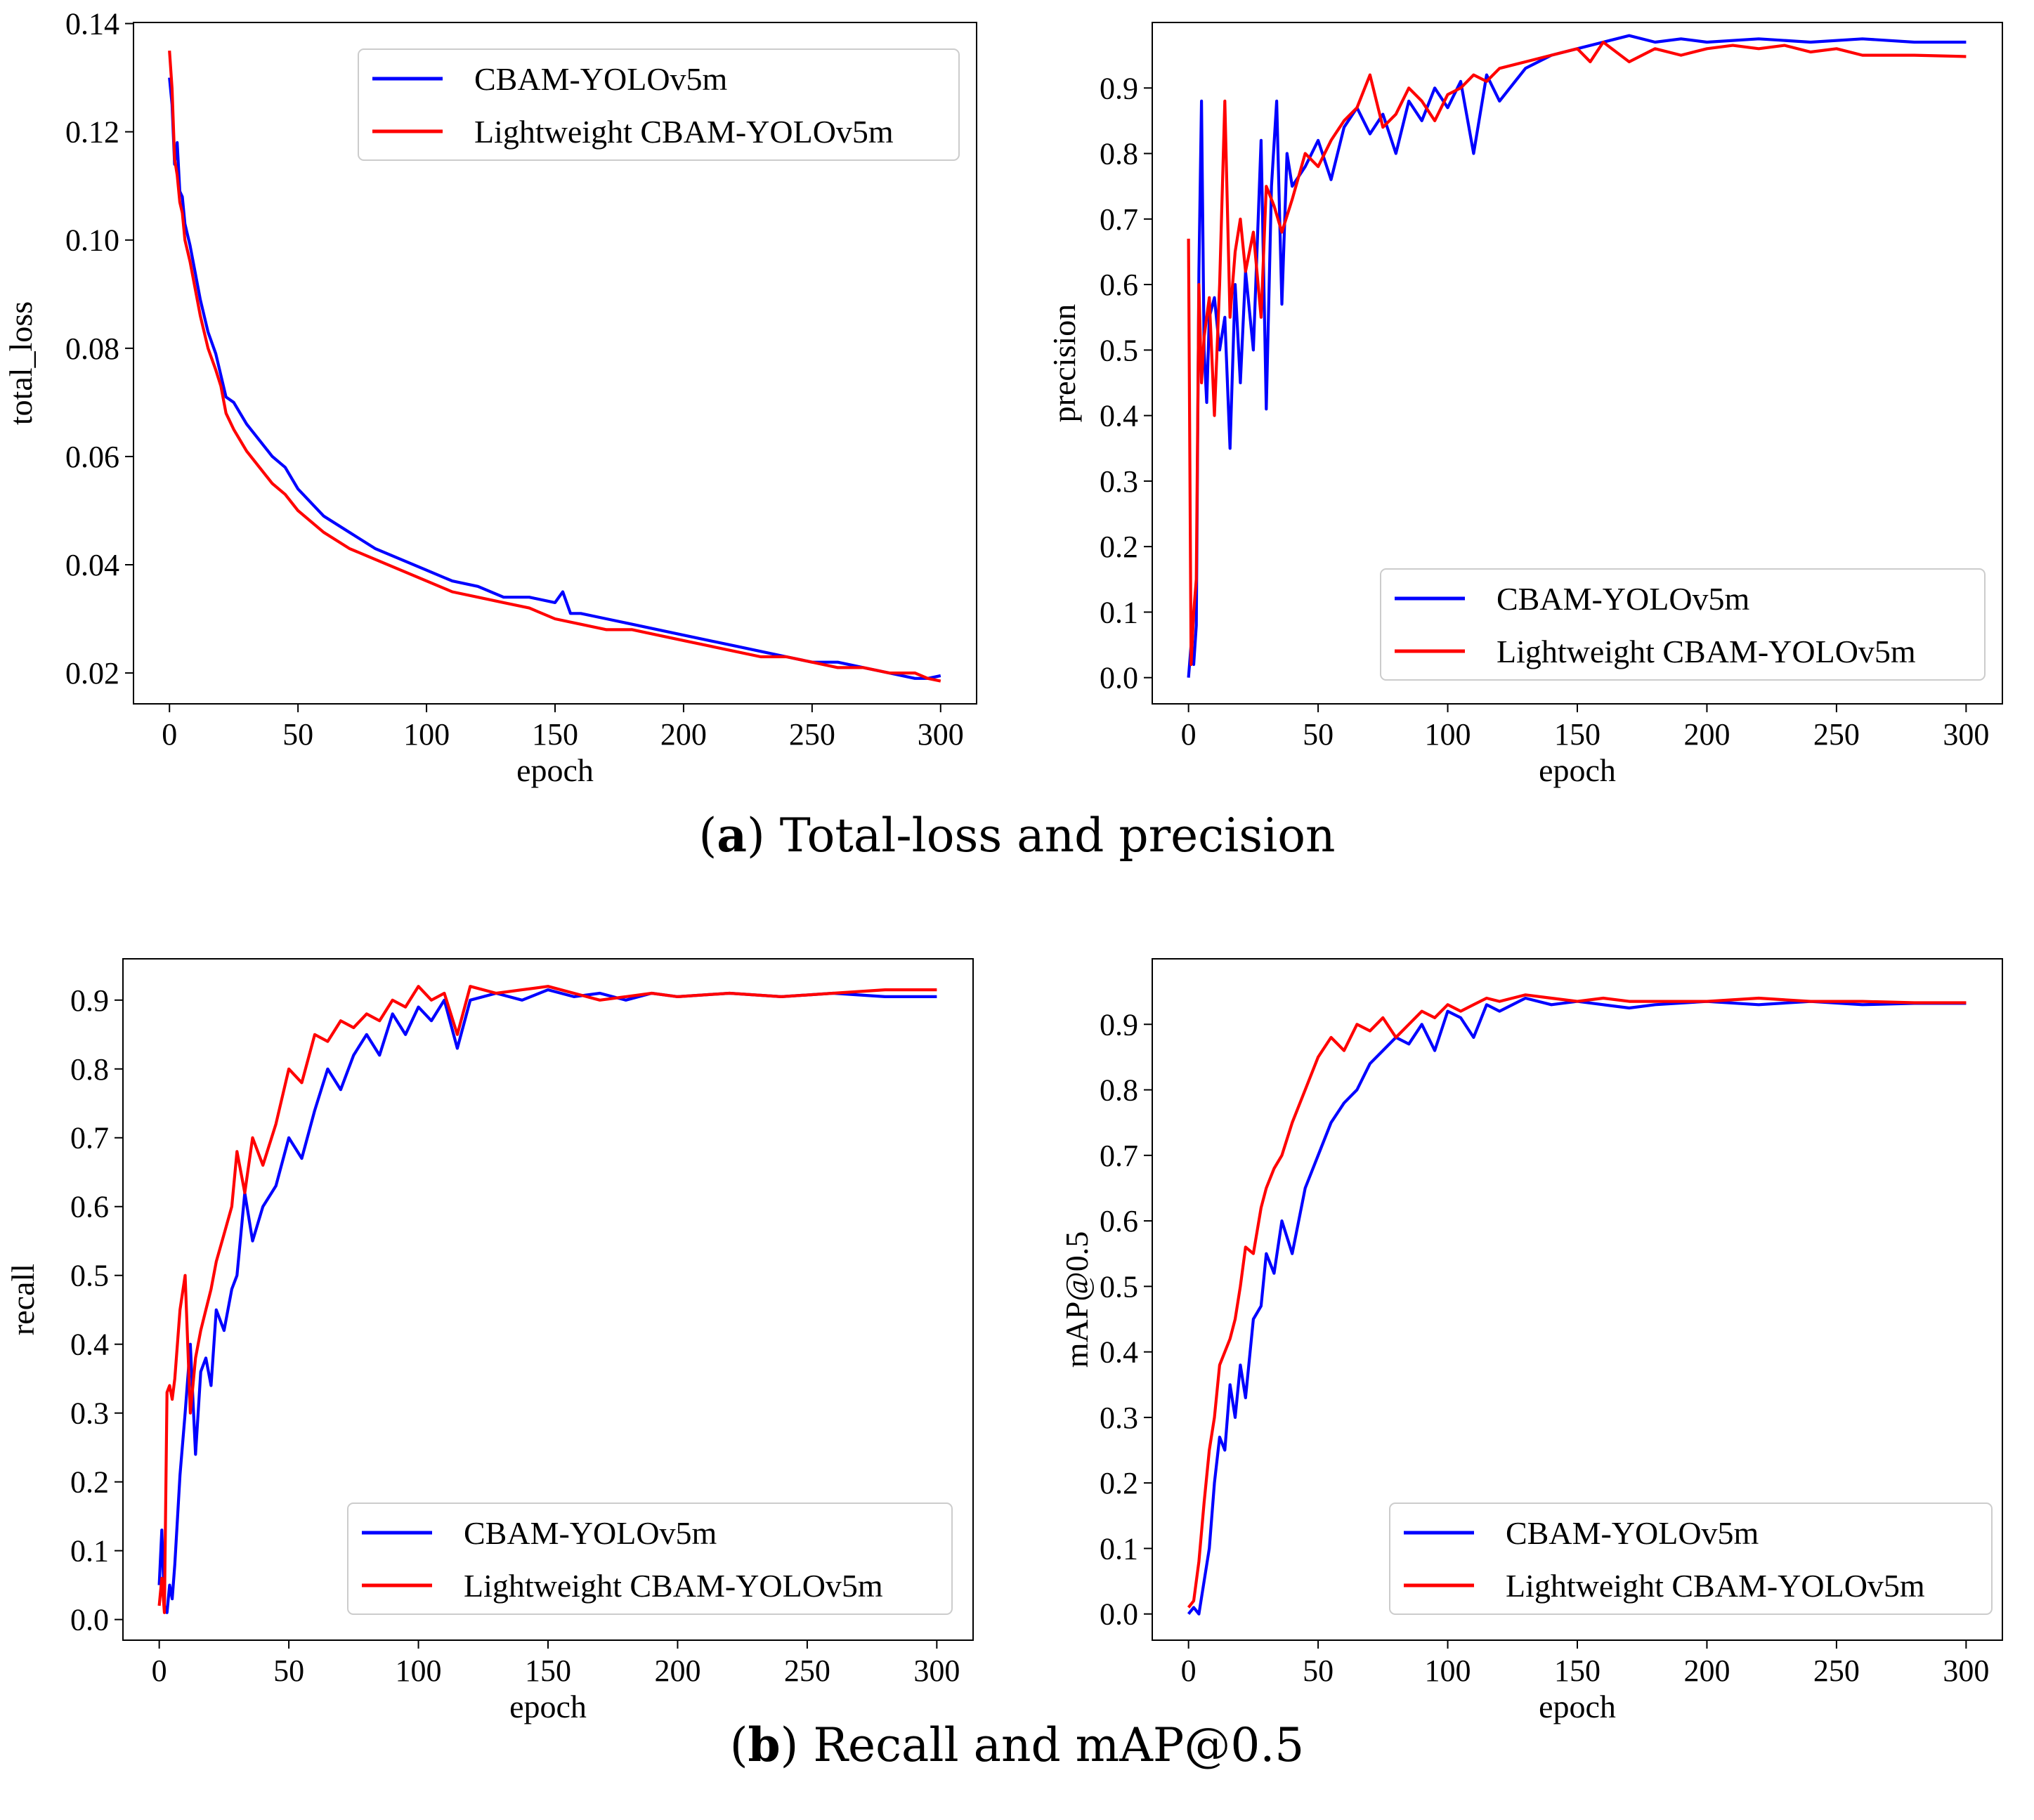 The width and height of the screenshot is (2034, 1820). I want to click on y-axis-label: precision, so click(1064, 363).